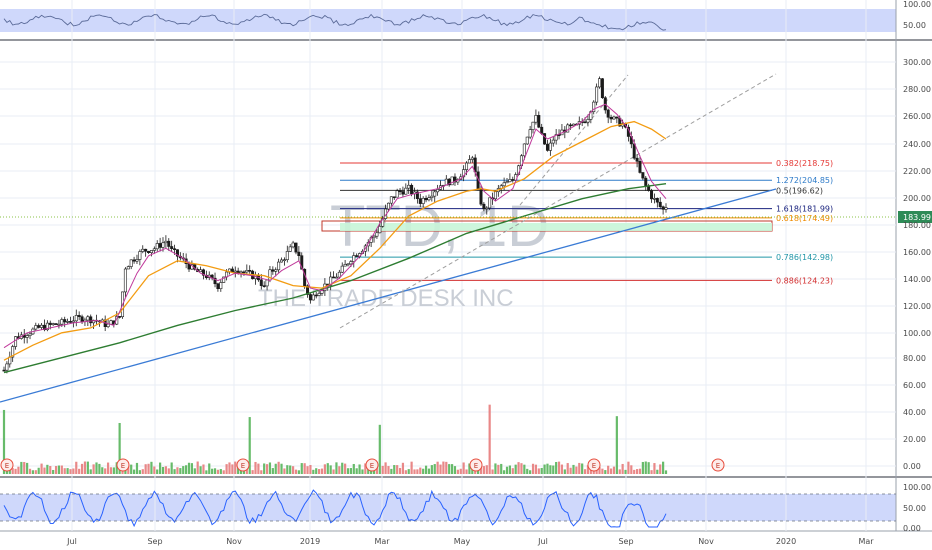  Describe the element at coordinates (804, 209) in the screenshot. I see `fib-level-label: 1.618(181.99)` at that location.